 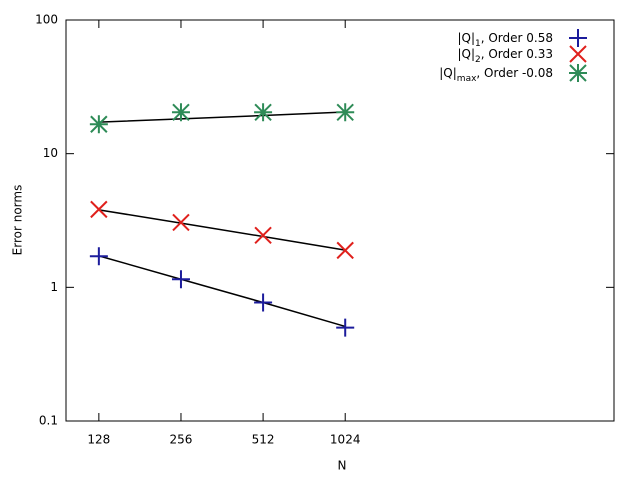 I want to click on x-tick-label: 512, so click(x=263, y=440).